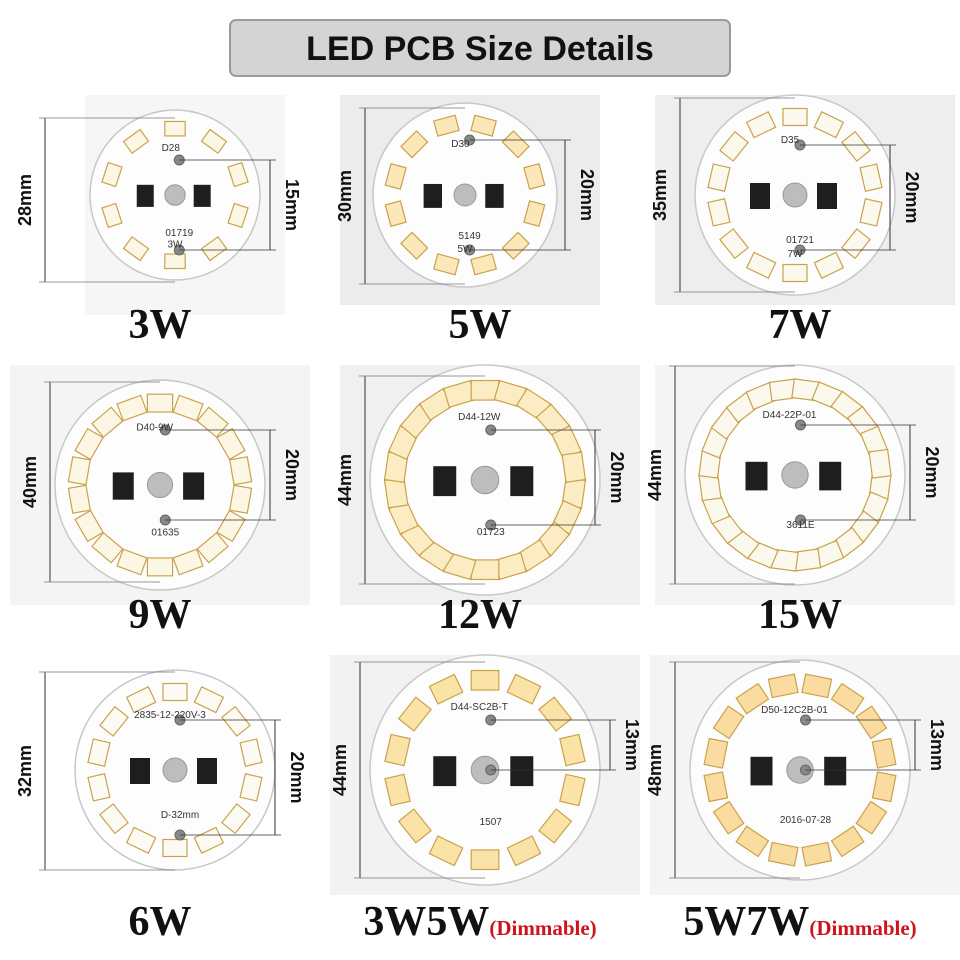  Describe the element at coordinates (480, 325) in the screenshot. I see `wattage: 5W` at that location.